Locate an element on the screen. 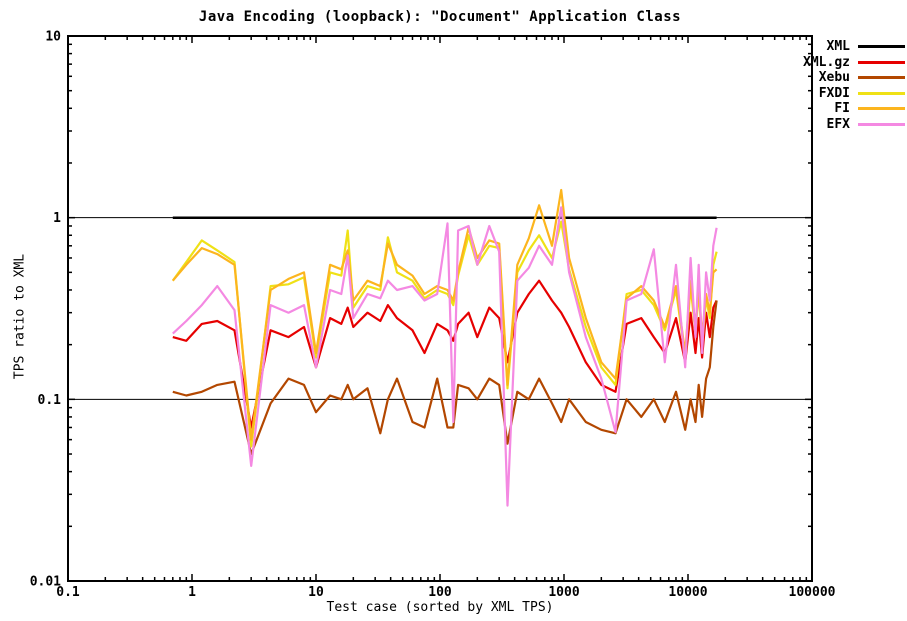 This screenshot has width=907, height=621. svg-text: 10000 is located at coordinates (687, 592).